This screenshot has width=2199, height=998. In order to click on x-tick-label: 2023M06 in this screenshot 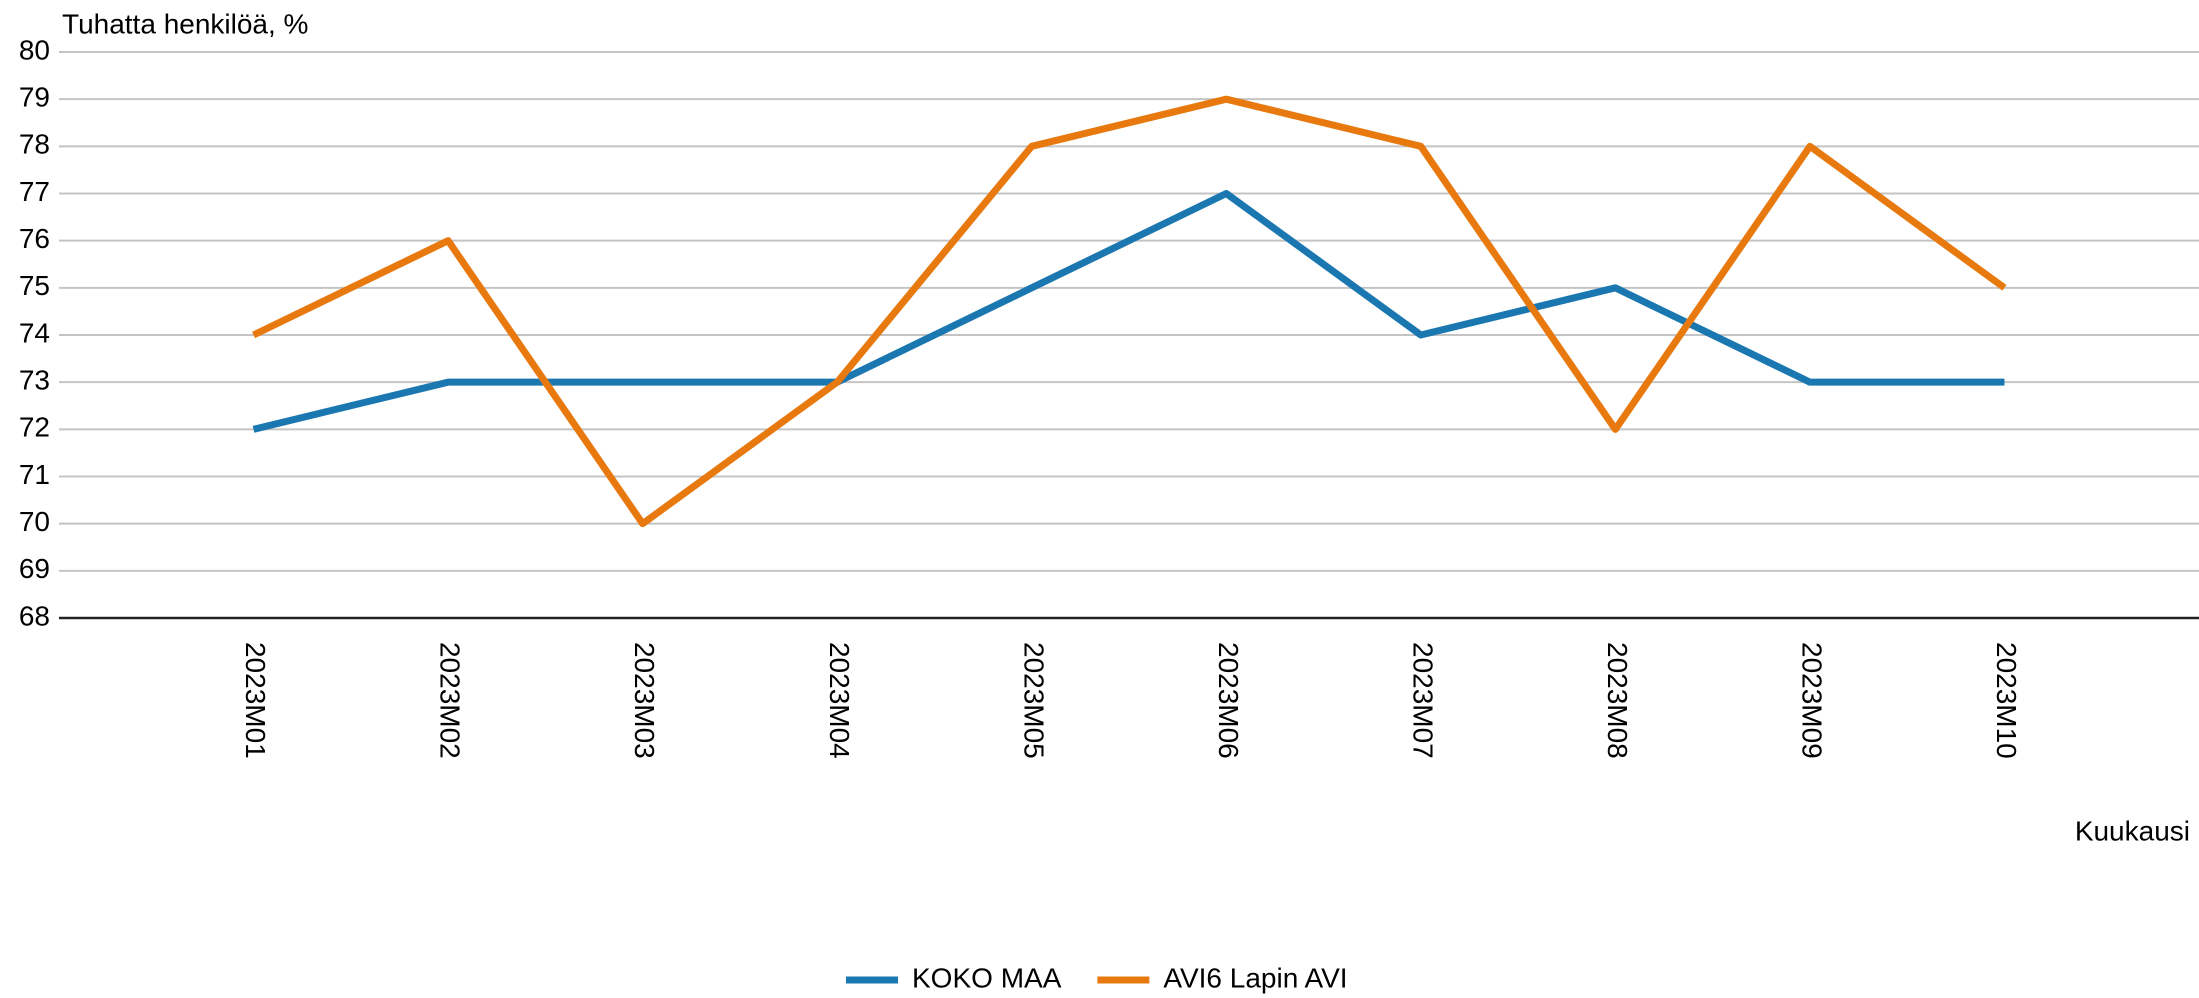, I will do `click(1228, 700)`.